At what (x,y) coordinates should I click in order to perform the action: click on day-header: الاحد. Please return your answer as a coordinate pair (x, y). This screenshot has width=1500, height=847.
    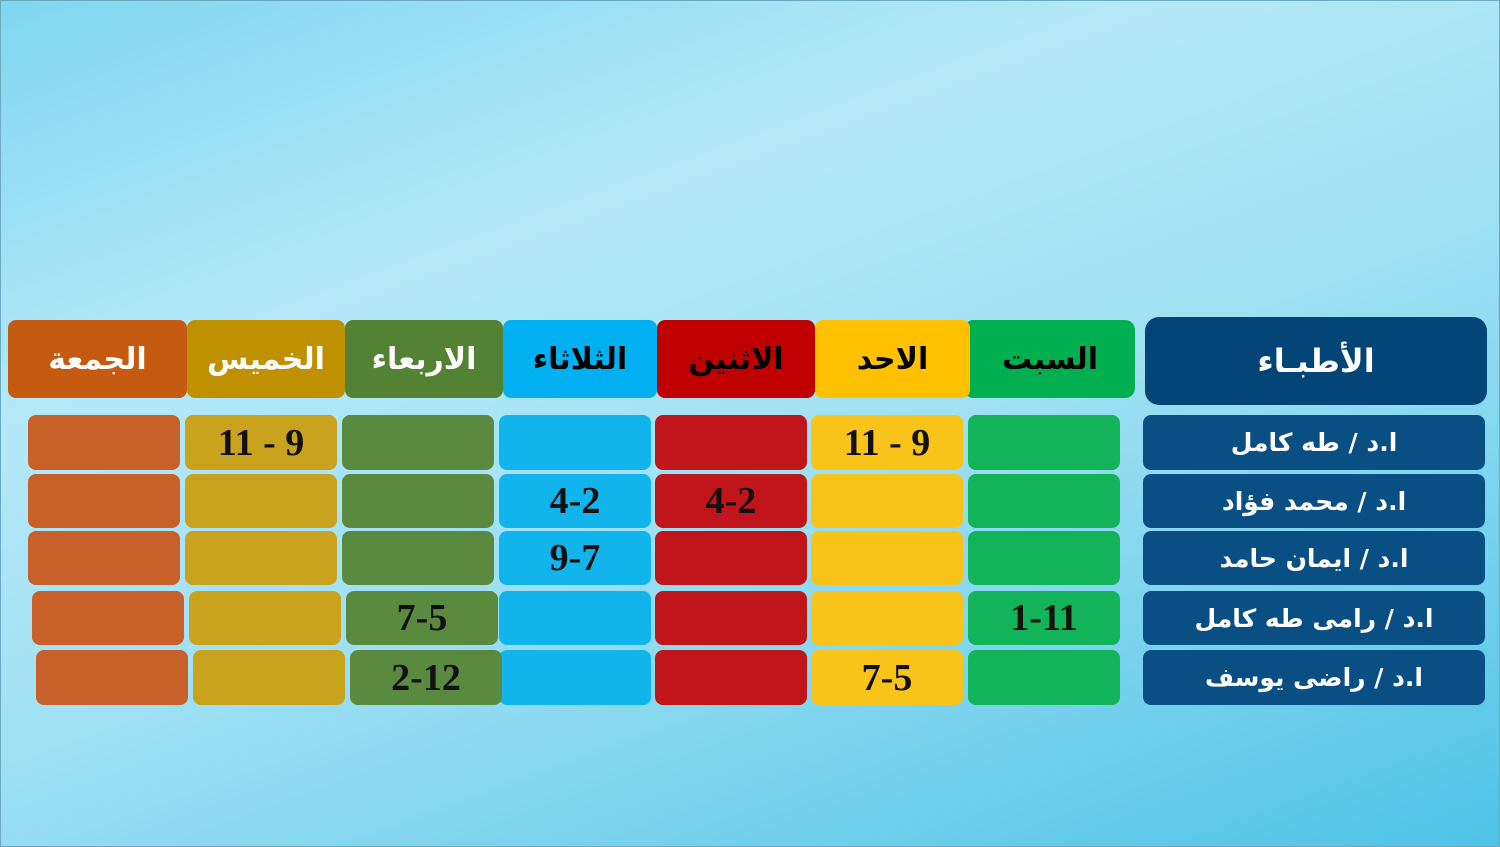
    Looking at the image, I should click on (892, 359).